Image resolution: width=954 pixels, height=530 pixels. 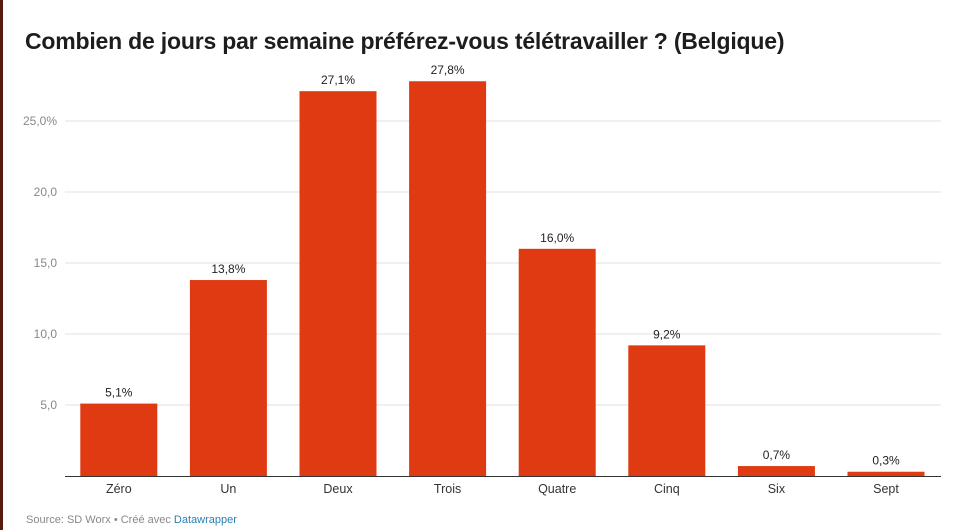 I want to click on y-tick-label: 5,0, so click(x=48, y=405).